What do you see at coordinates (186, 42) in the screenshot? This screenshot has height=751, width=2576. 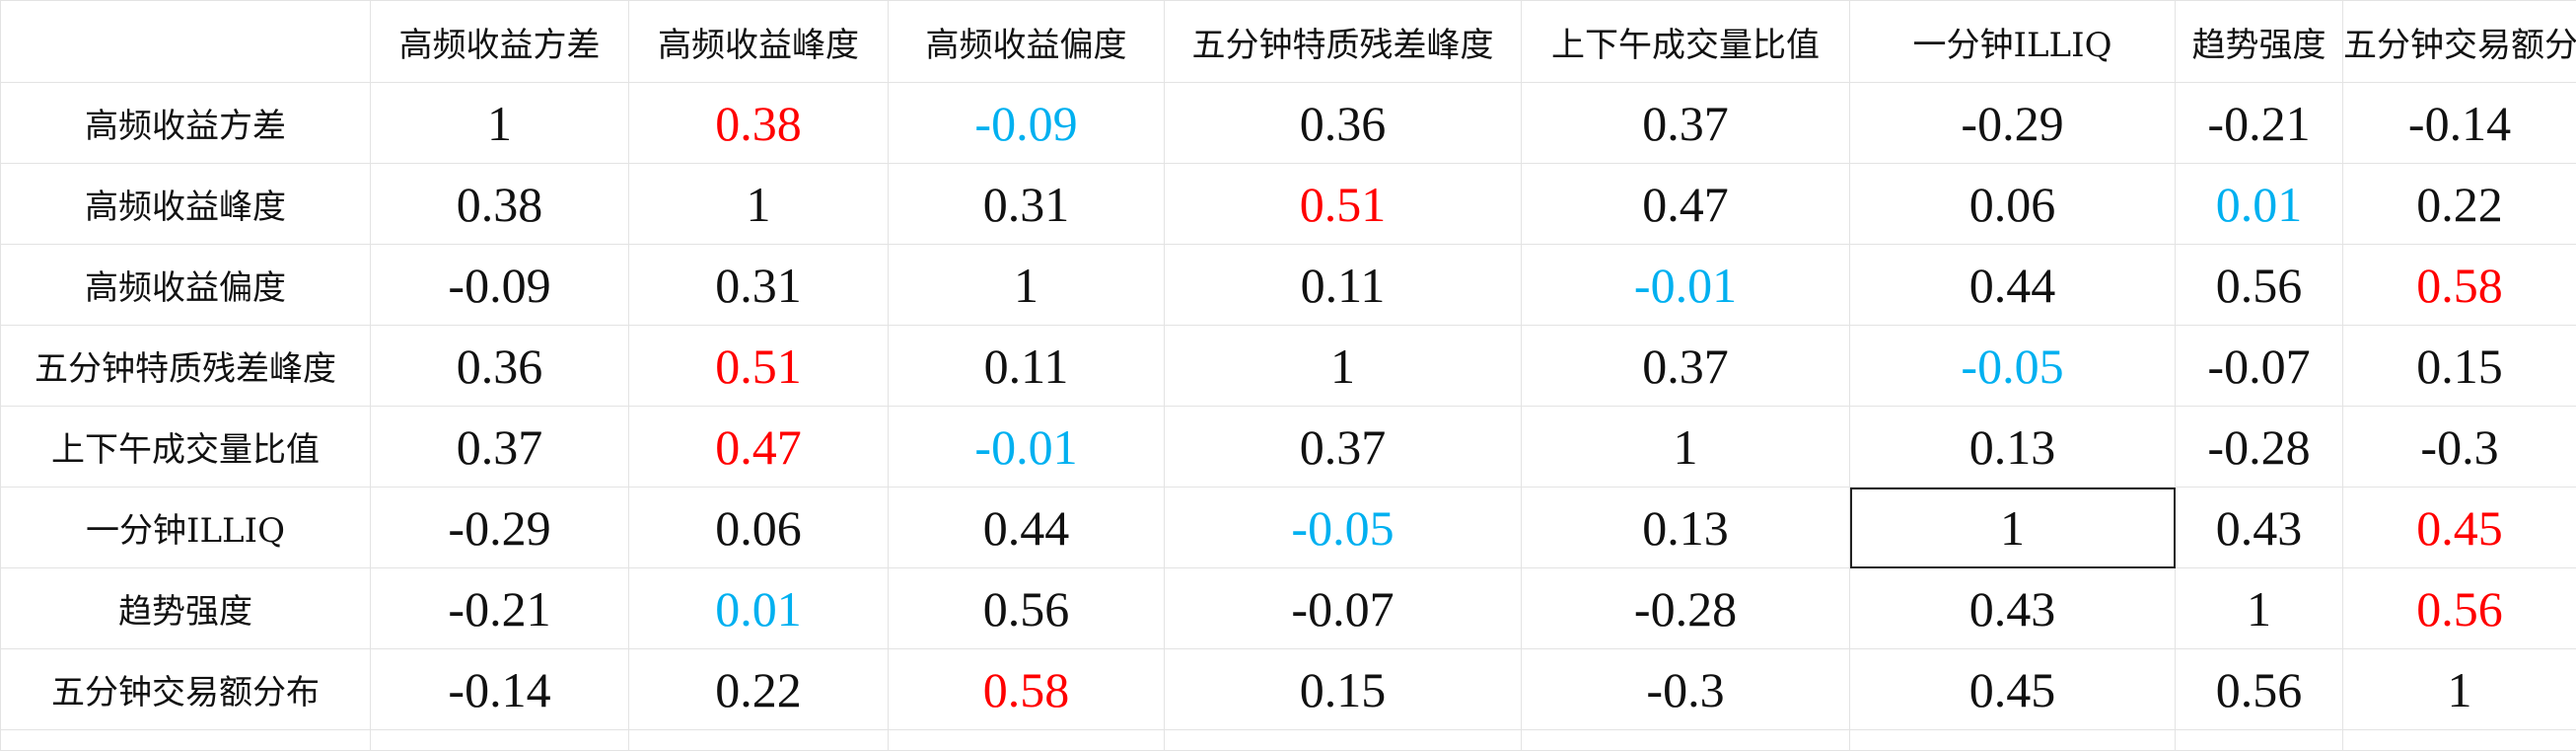 I see `corner-cell` at bounding box center [186, 42].